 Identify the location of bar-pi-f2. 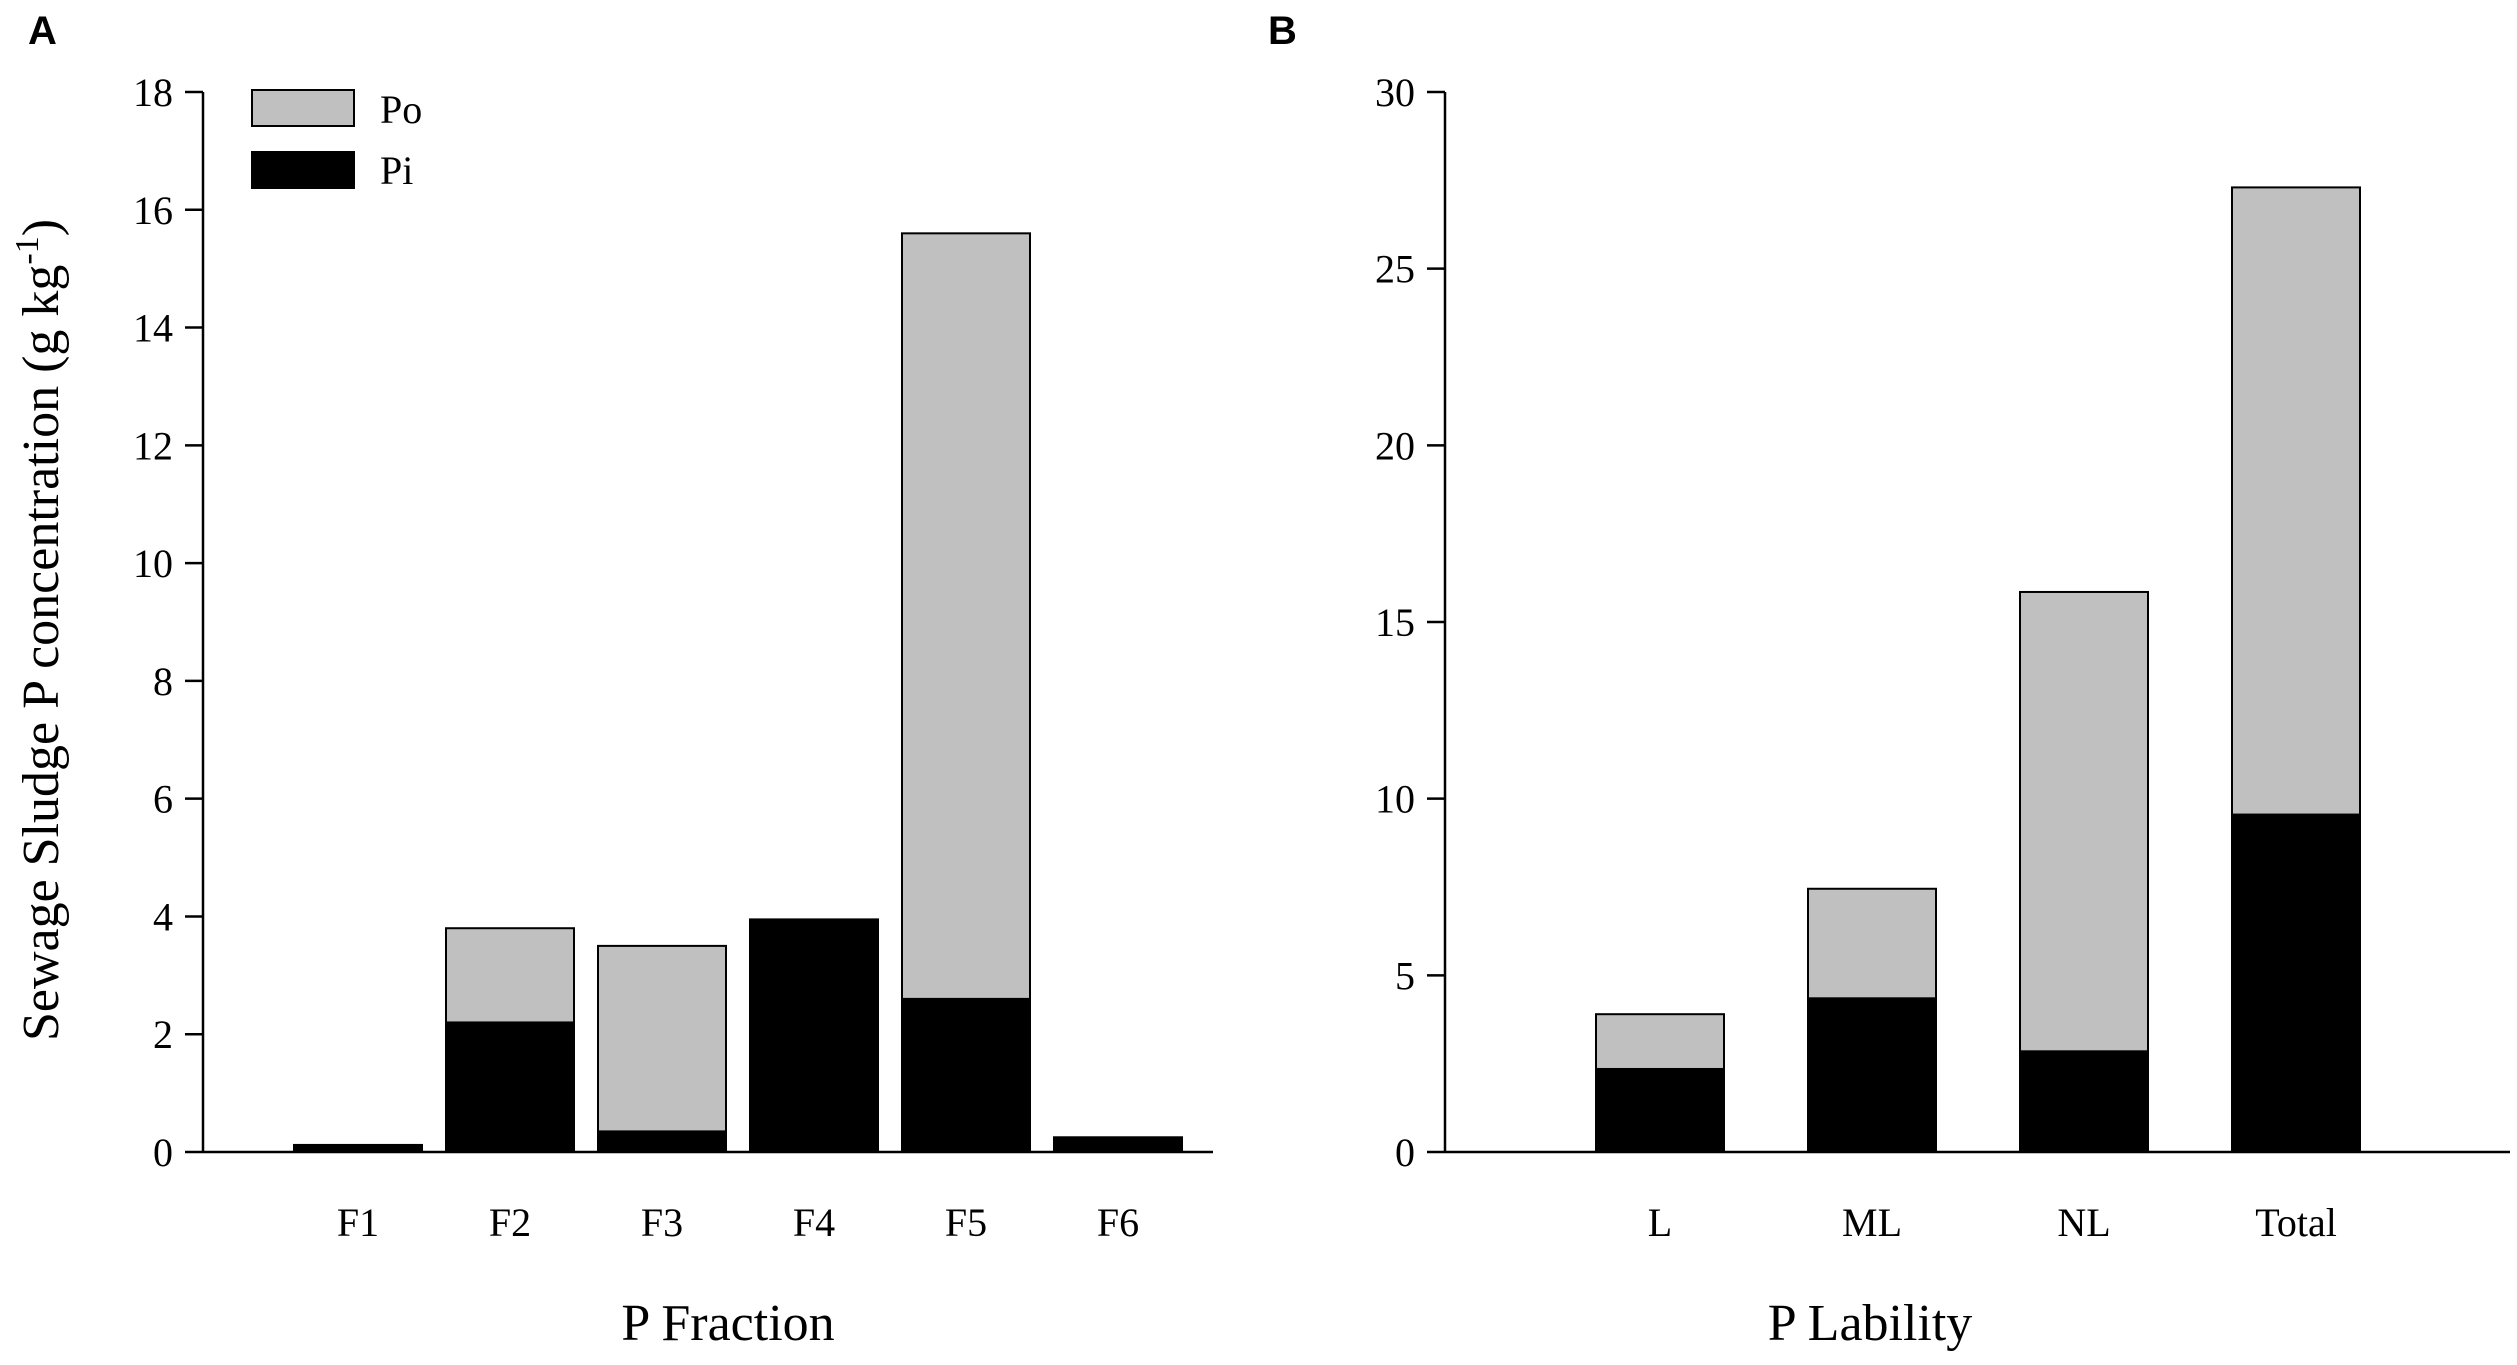
(510, 1087).